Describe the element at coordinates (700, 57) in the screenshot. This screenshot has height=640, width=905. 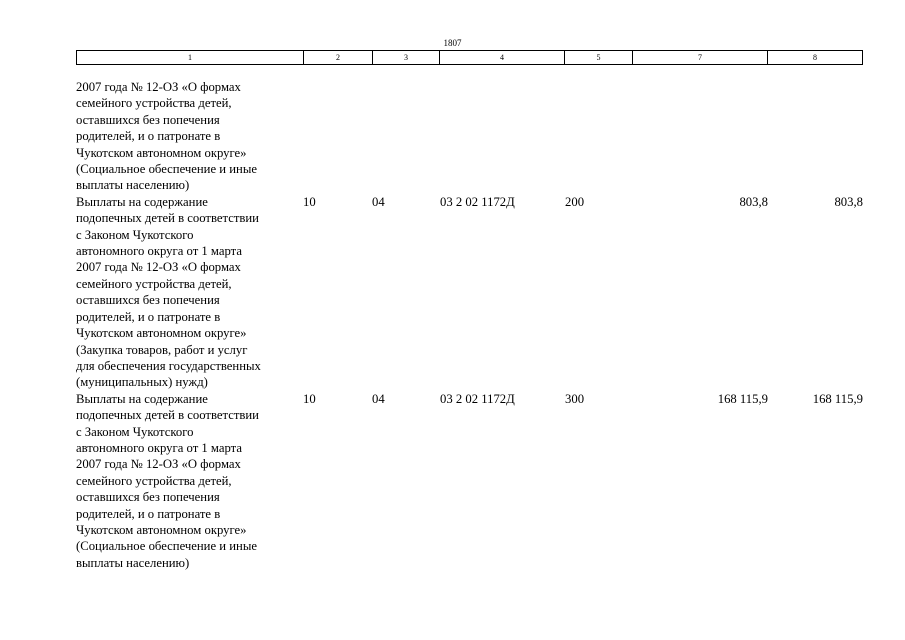
I see `header-cell-col7: 7` at that location.